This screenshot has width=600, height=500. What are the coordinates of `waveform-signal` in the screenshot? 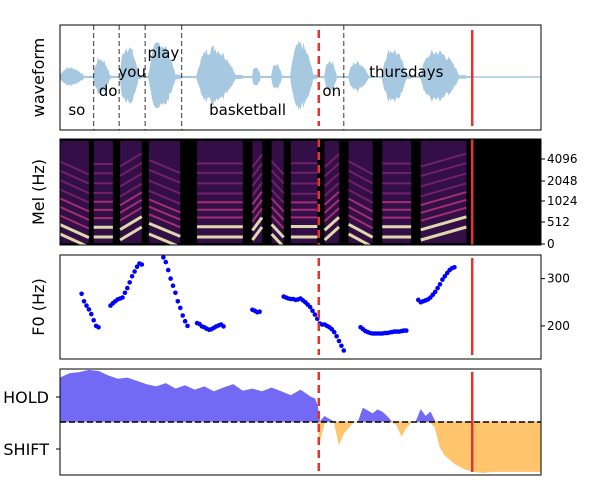 It's located at (300, 76).